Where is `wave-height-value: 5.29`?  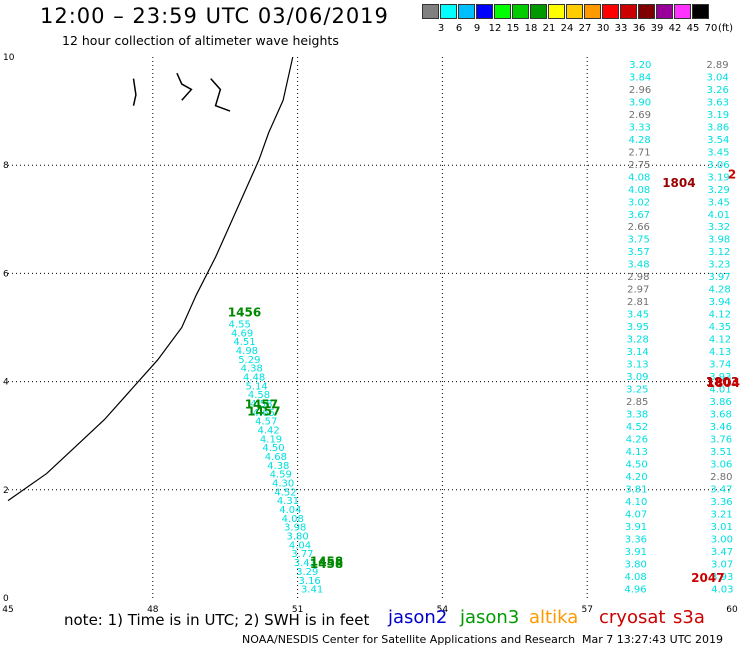 wave-height-value: 5.29 is located at coordinates (249, 360).